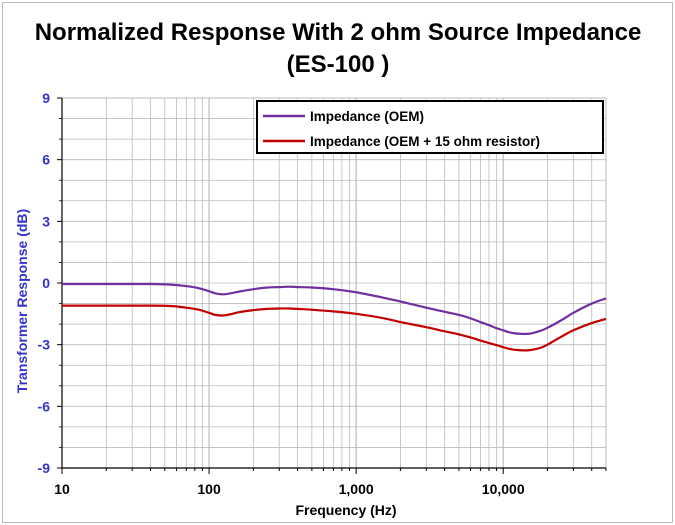 The height and width of the screenshot is (525, 675). What do you see at coordinates (425, 141) in the screenshot?
I see `legend-label-oem-resistor: Impedance (OEM + 15 ohm resistor)` at bounding box center [425, 141].